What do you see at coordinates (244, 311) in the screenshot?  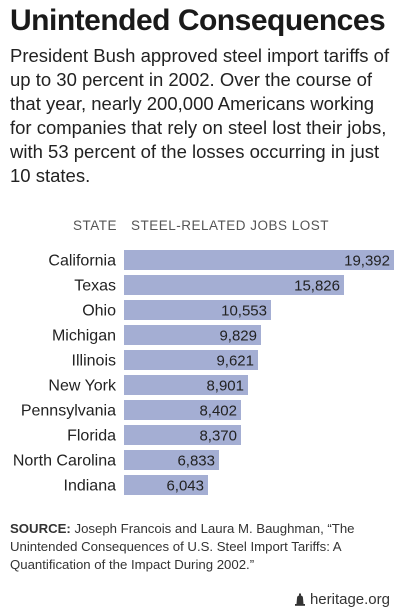 I see `value-label: 10,553` at bounding box center [244, 311].